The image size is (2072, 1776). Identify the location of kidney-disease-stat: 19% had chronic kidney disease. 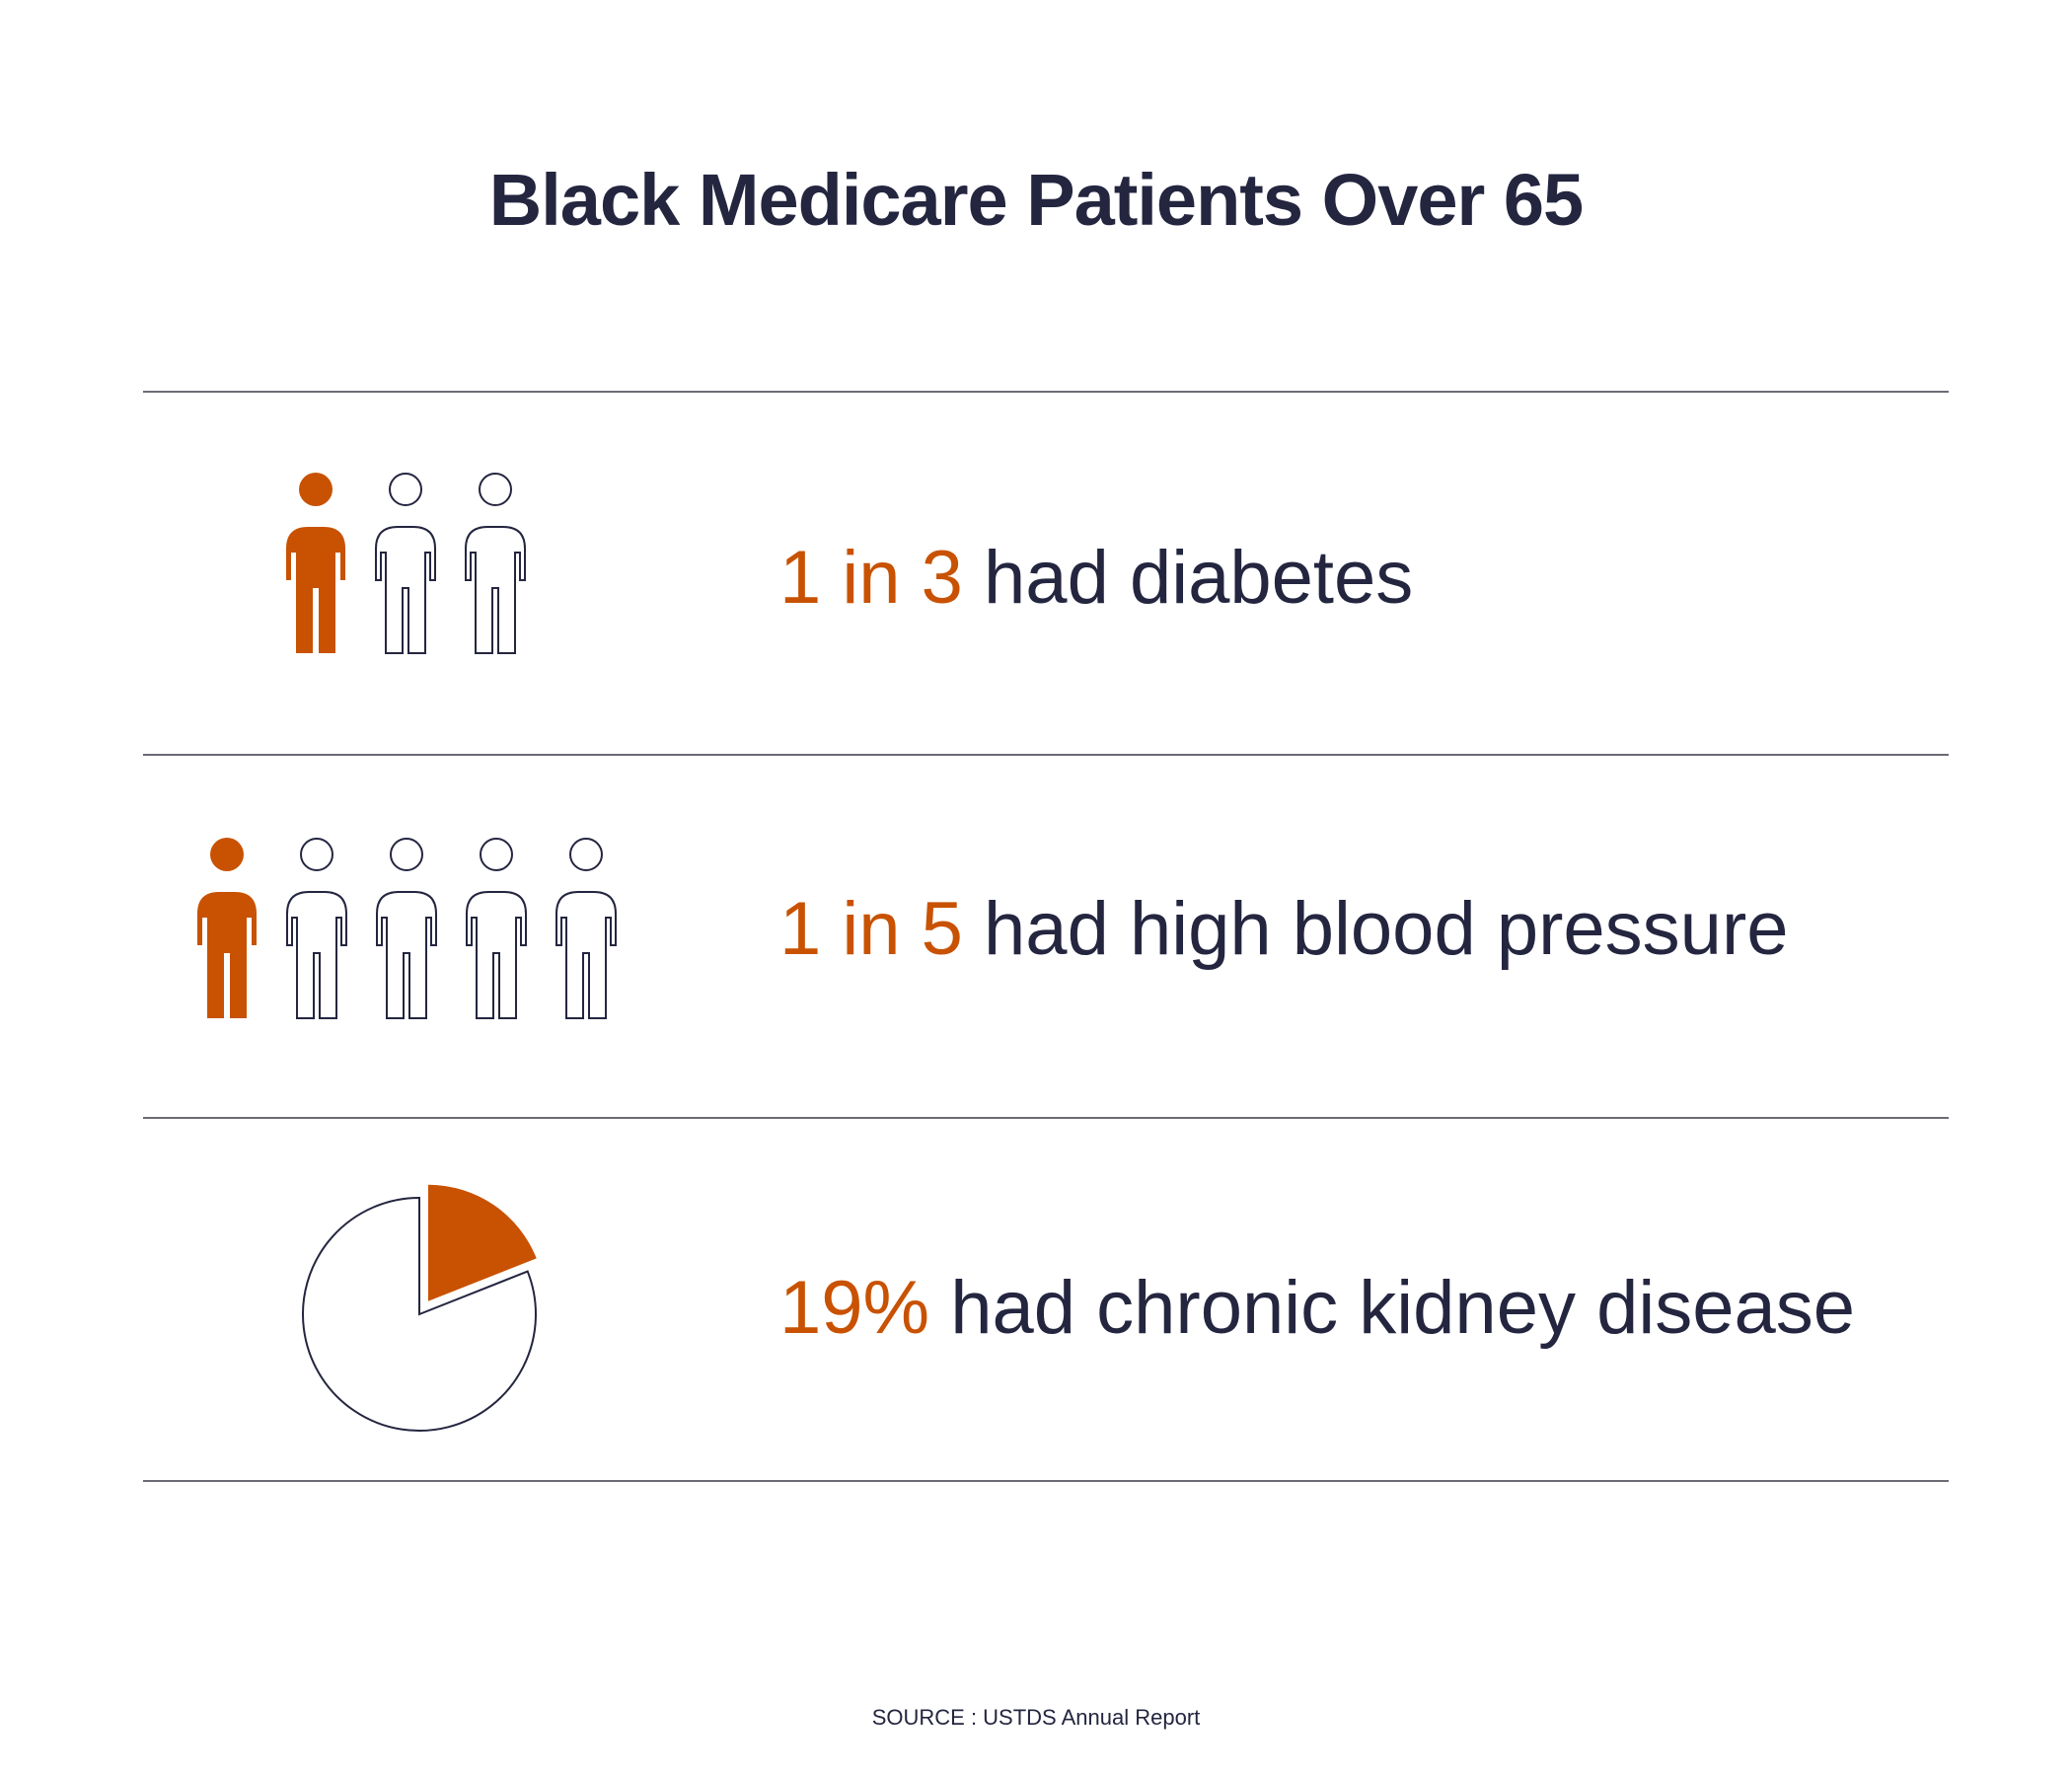
(1317, 1308).